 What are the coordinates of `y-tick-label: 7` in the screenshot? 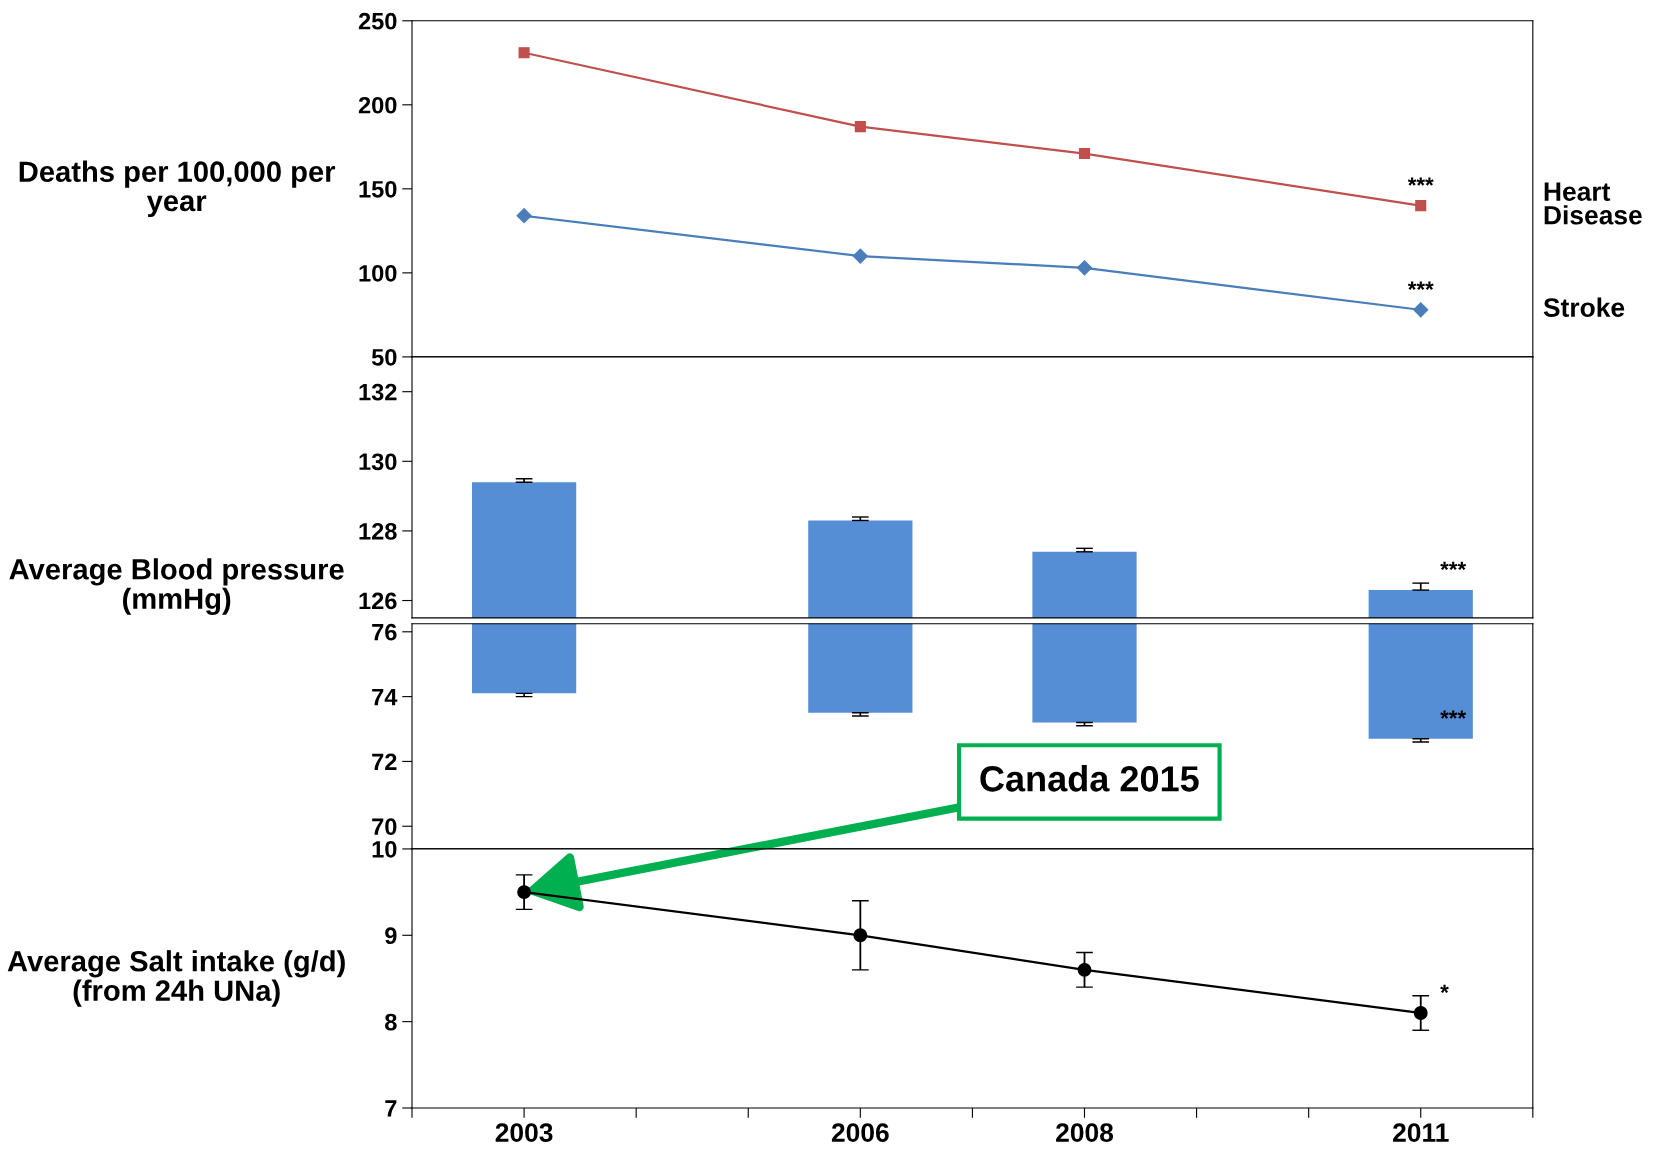 It's located at (391, 1108).